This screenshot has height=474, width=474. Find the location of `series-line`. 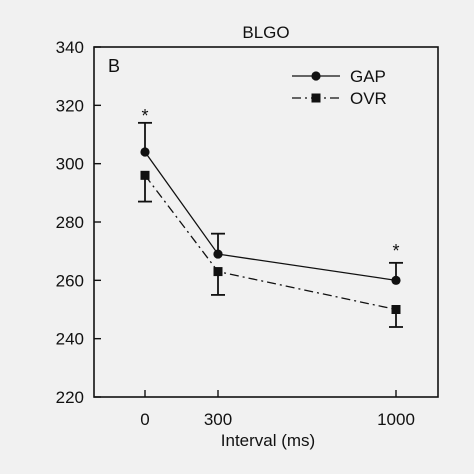

series-line is located at coordinates (270, 216).